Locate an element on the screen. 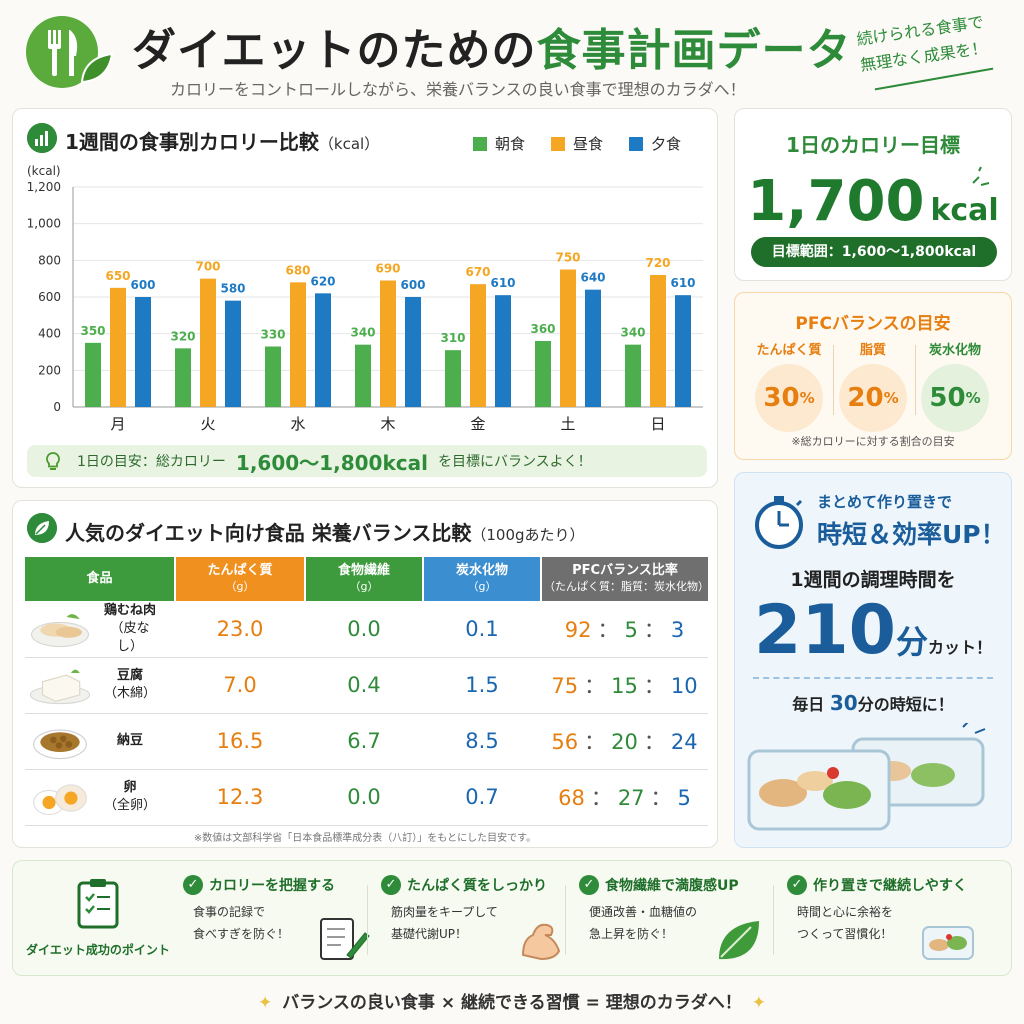  prep-value: 210分カット！ is located at coordinates (873, 630).